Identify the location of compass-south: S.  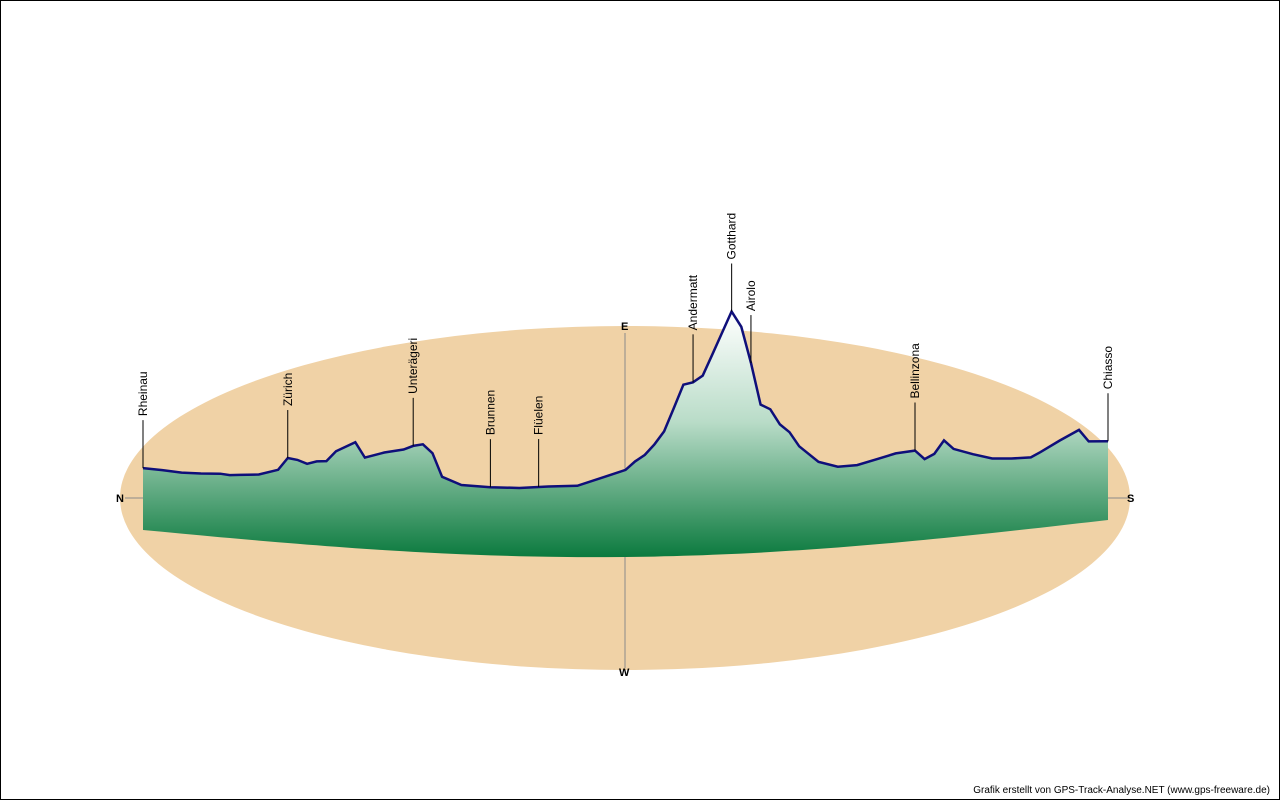
(1130, 499).